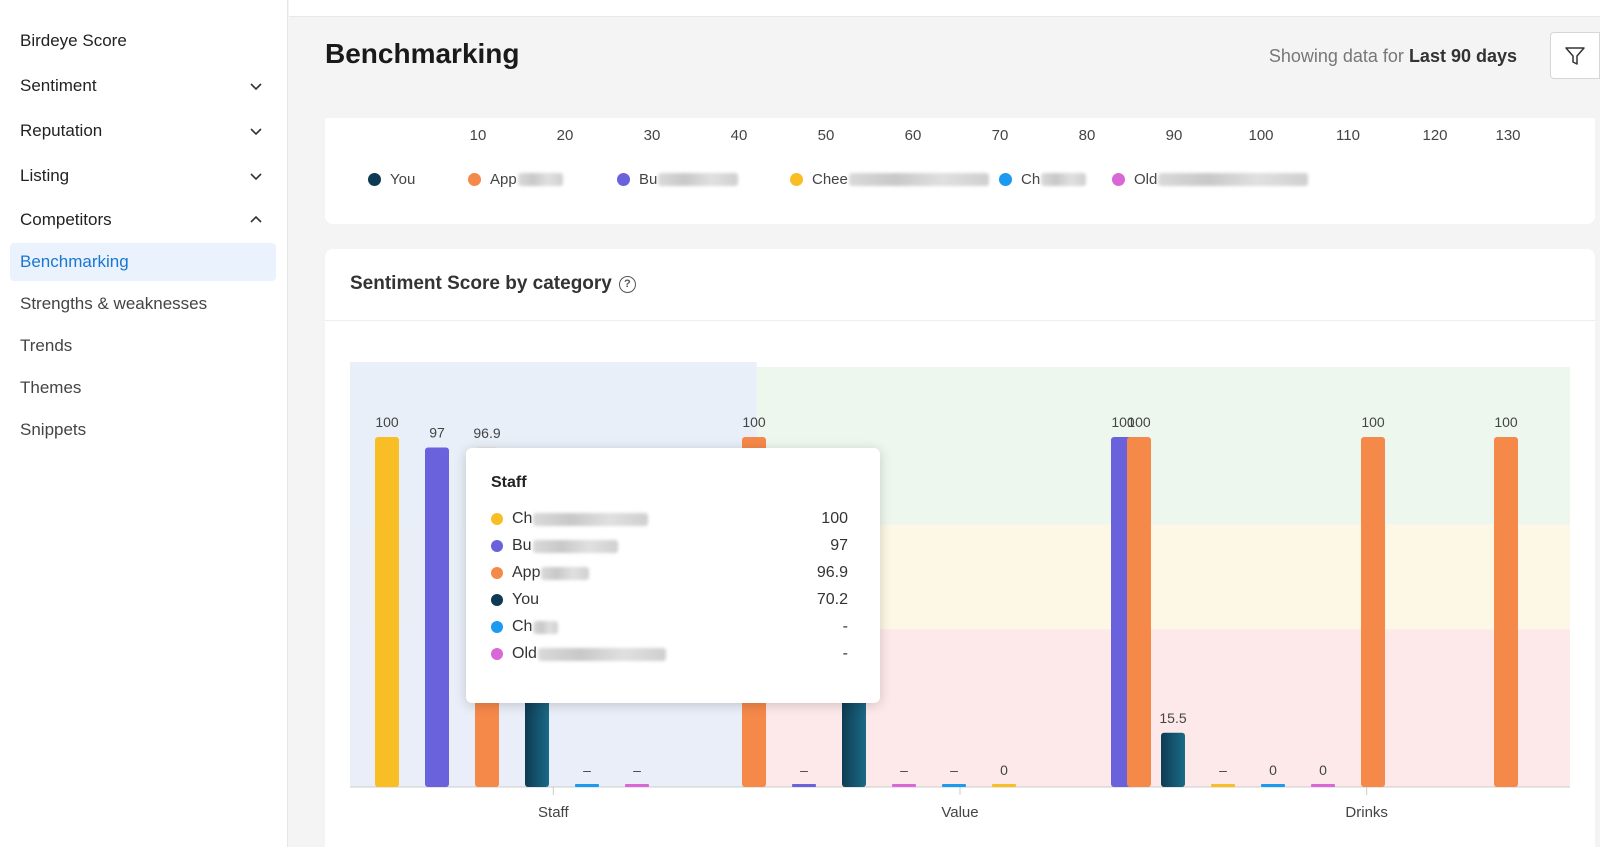 Image resolution: width=1600 pixels, height=847 pixels. What do you see at coordinates (58, 85) in the screenshot?
I see `sidebar-item-label: Sentiment` at bounding box center [58, 85].